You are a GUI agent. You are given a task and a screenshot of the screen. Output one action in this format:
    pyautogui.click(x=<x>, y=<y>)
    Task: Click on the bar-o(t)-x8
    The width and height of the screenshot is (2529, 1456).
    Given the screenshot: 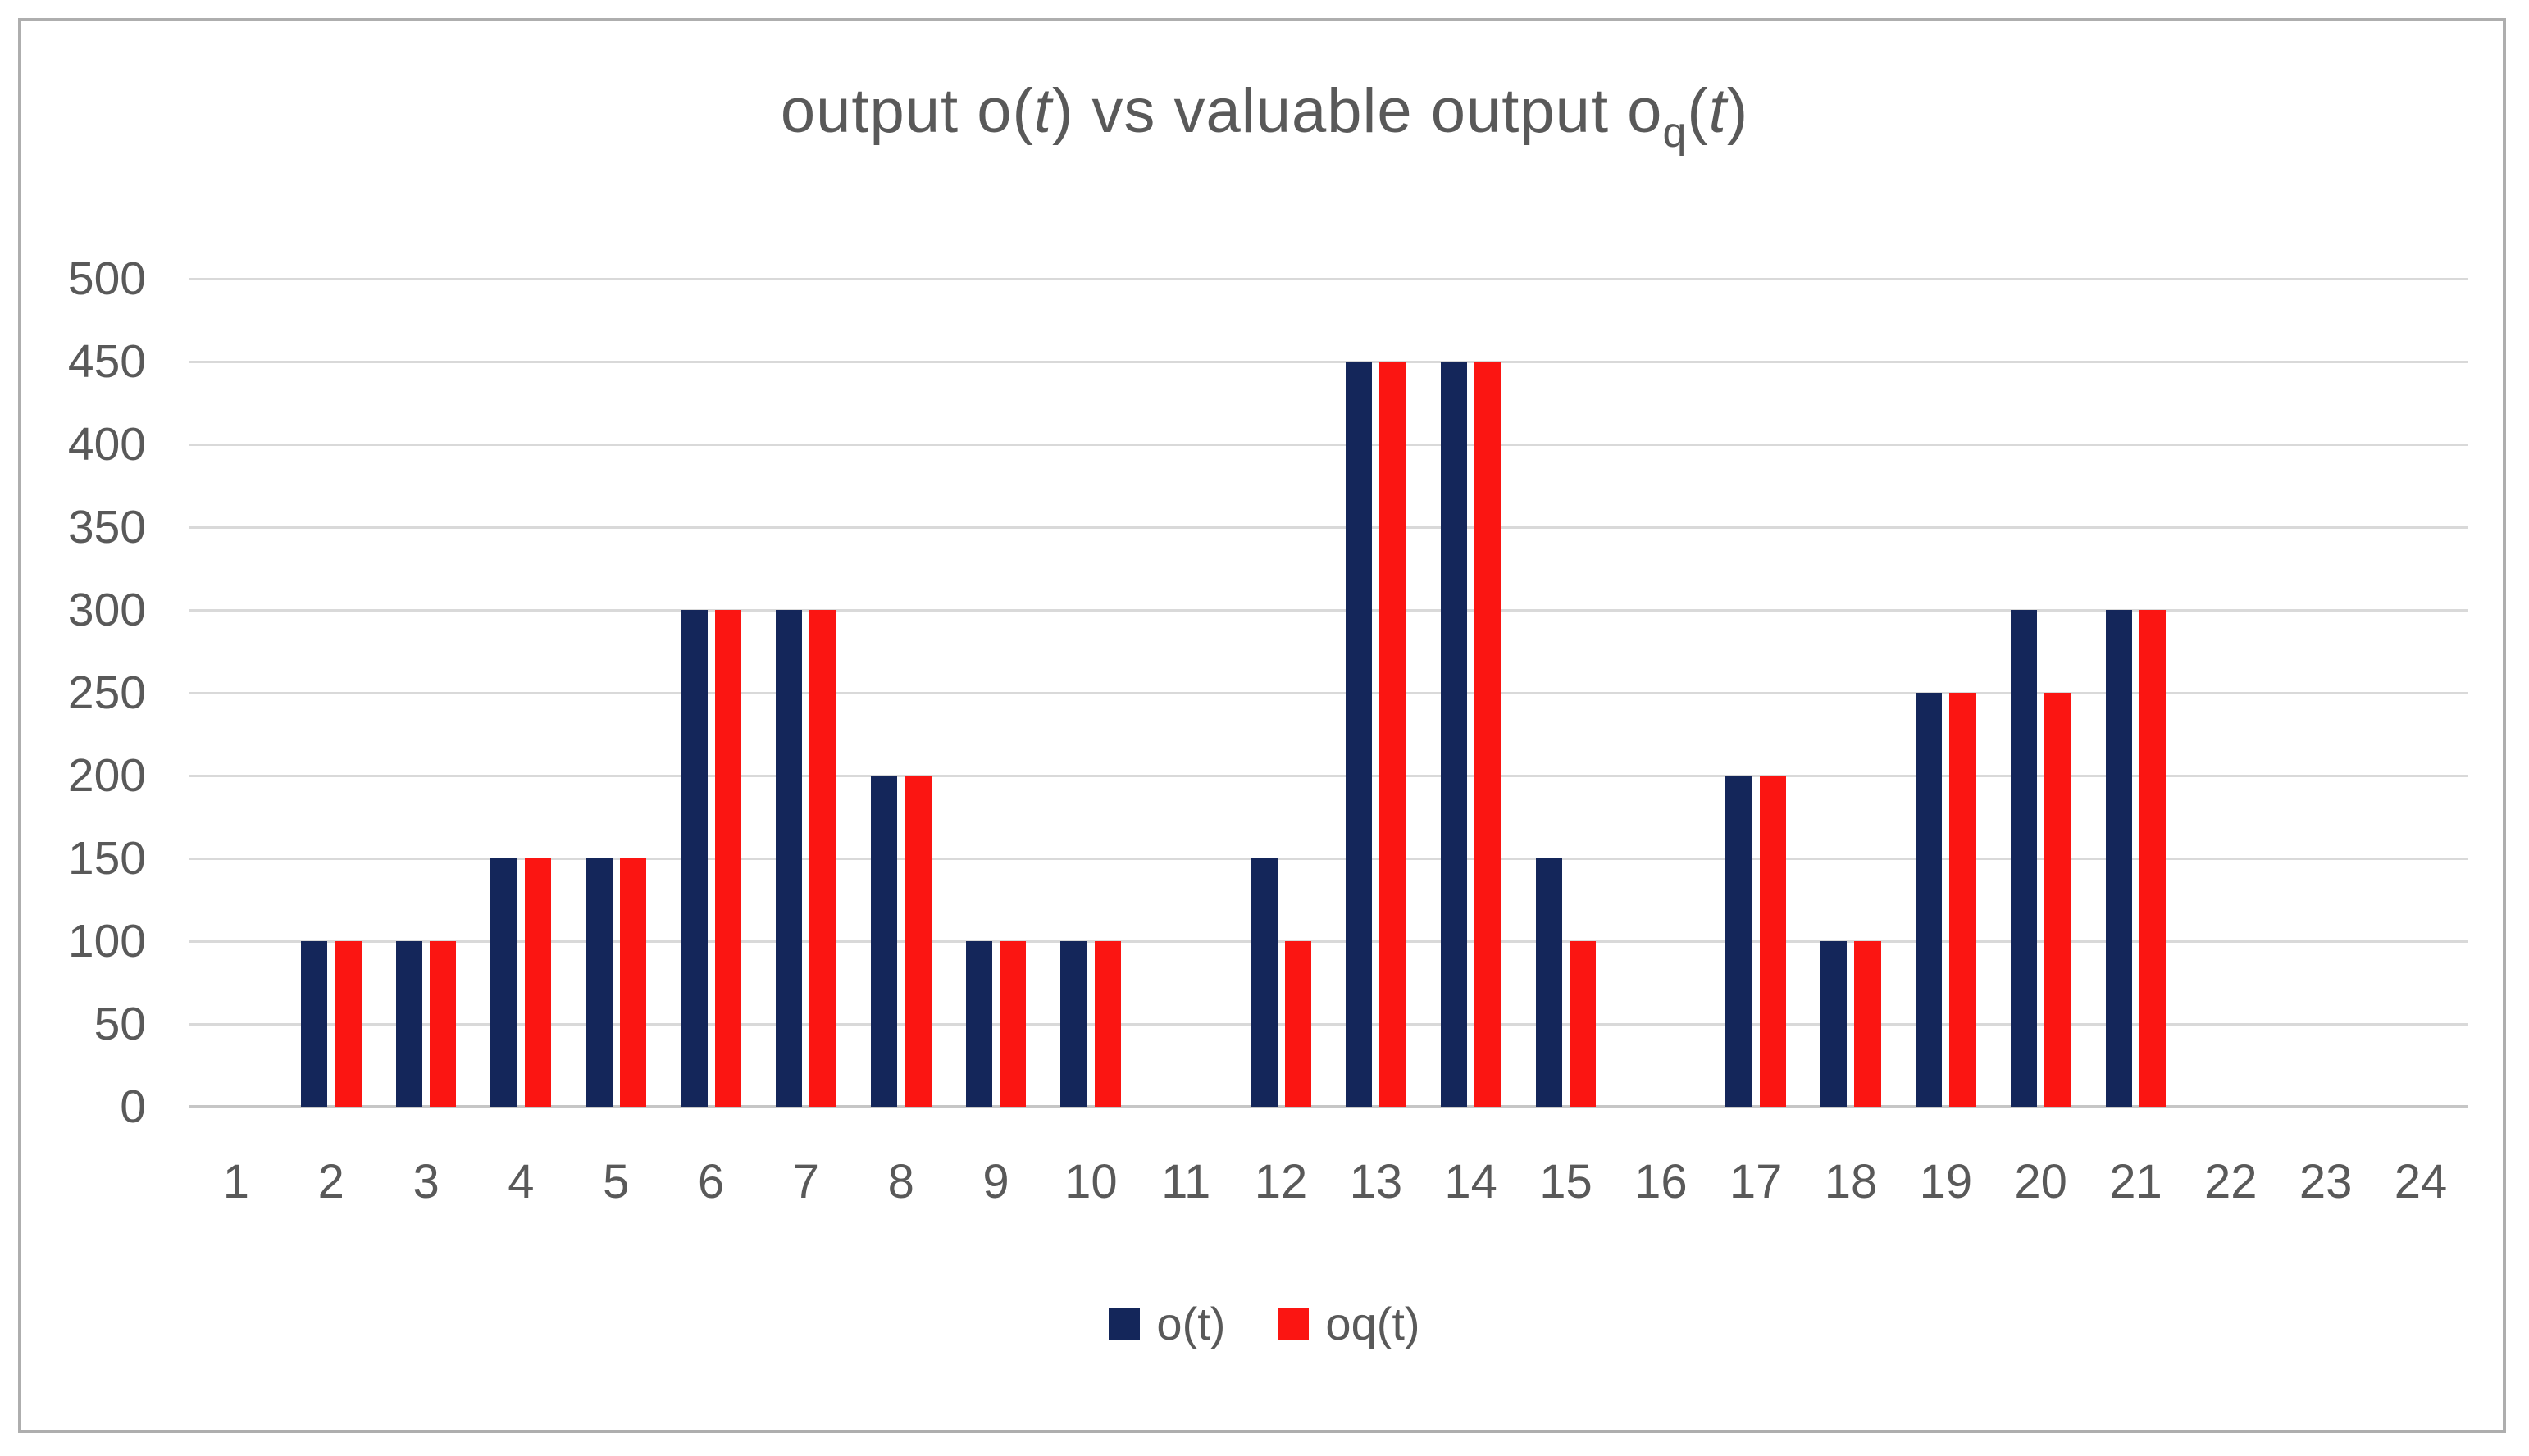 What is the action you would take?
    pyautogui.click(x=884, y=942)
    